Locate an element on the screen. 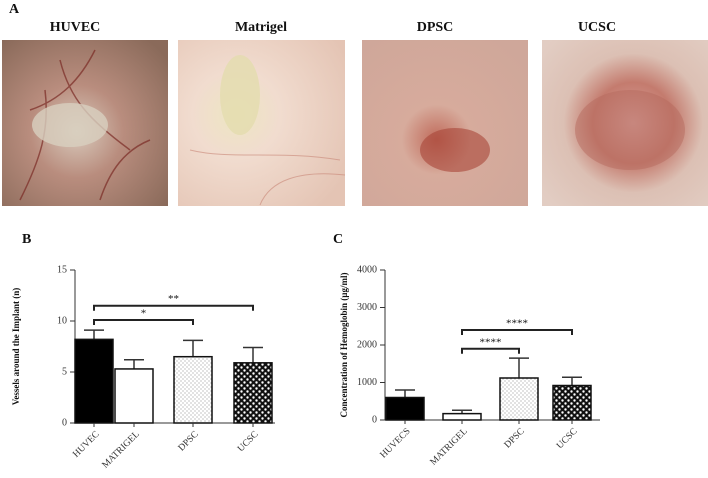 The image size is (708, 478). y-tick-label: 3000 is located at coordinates (367, 307).